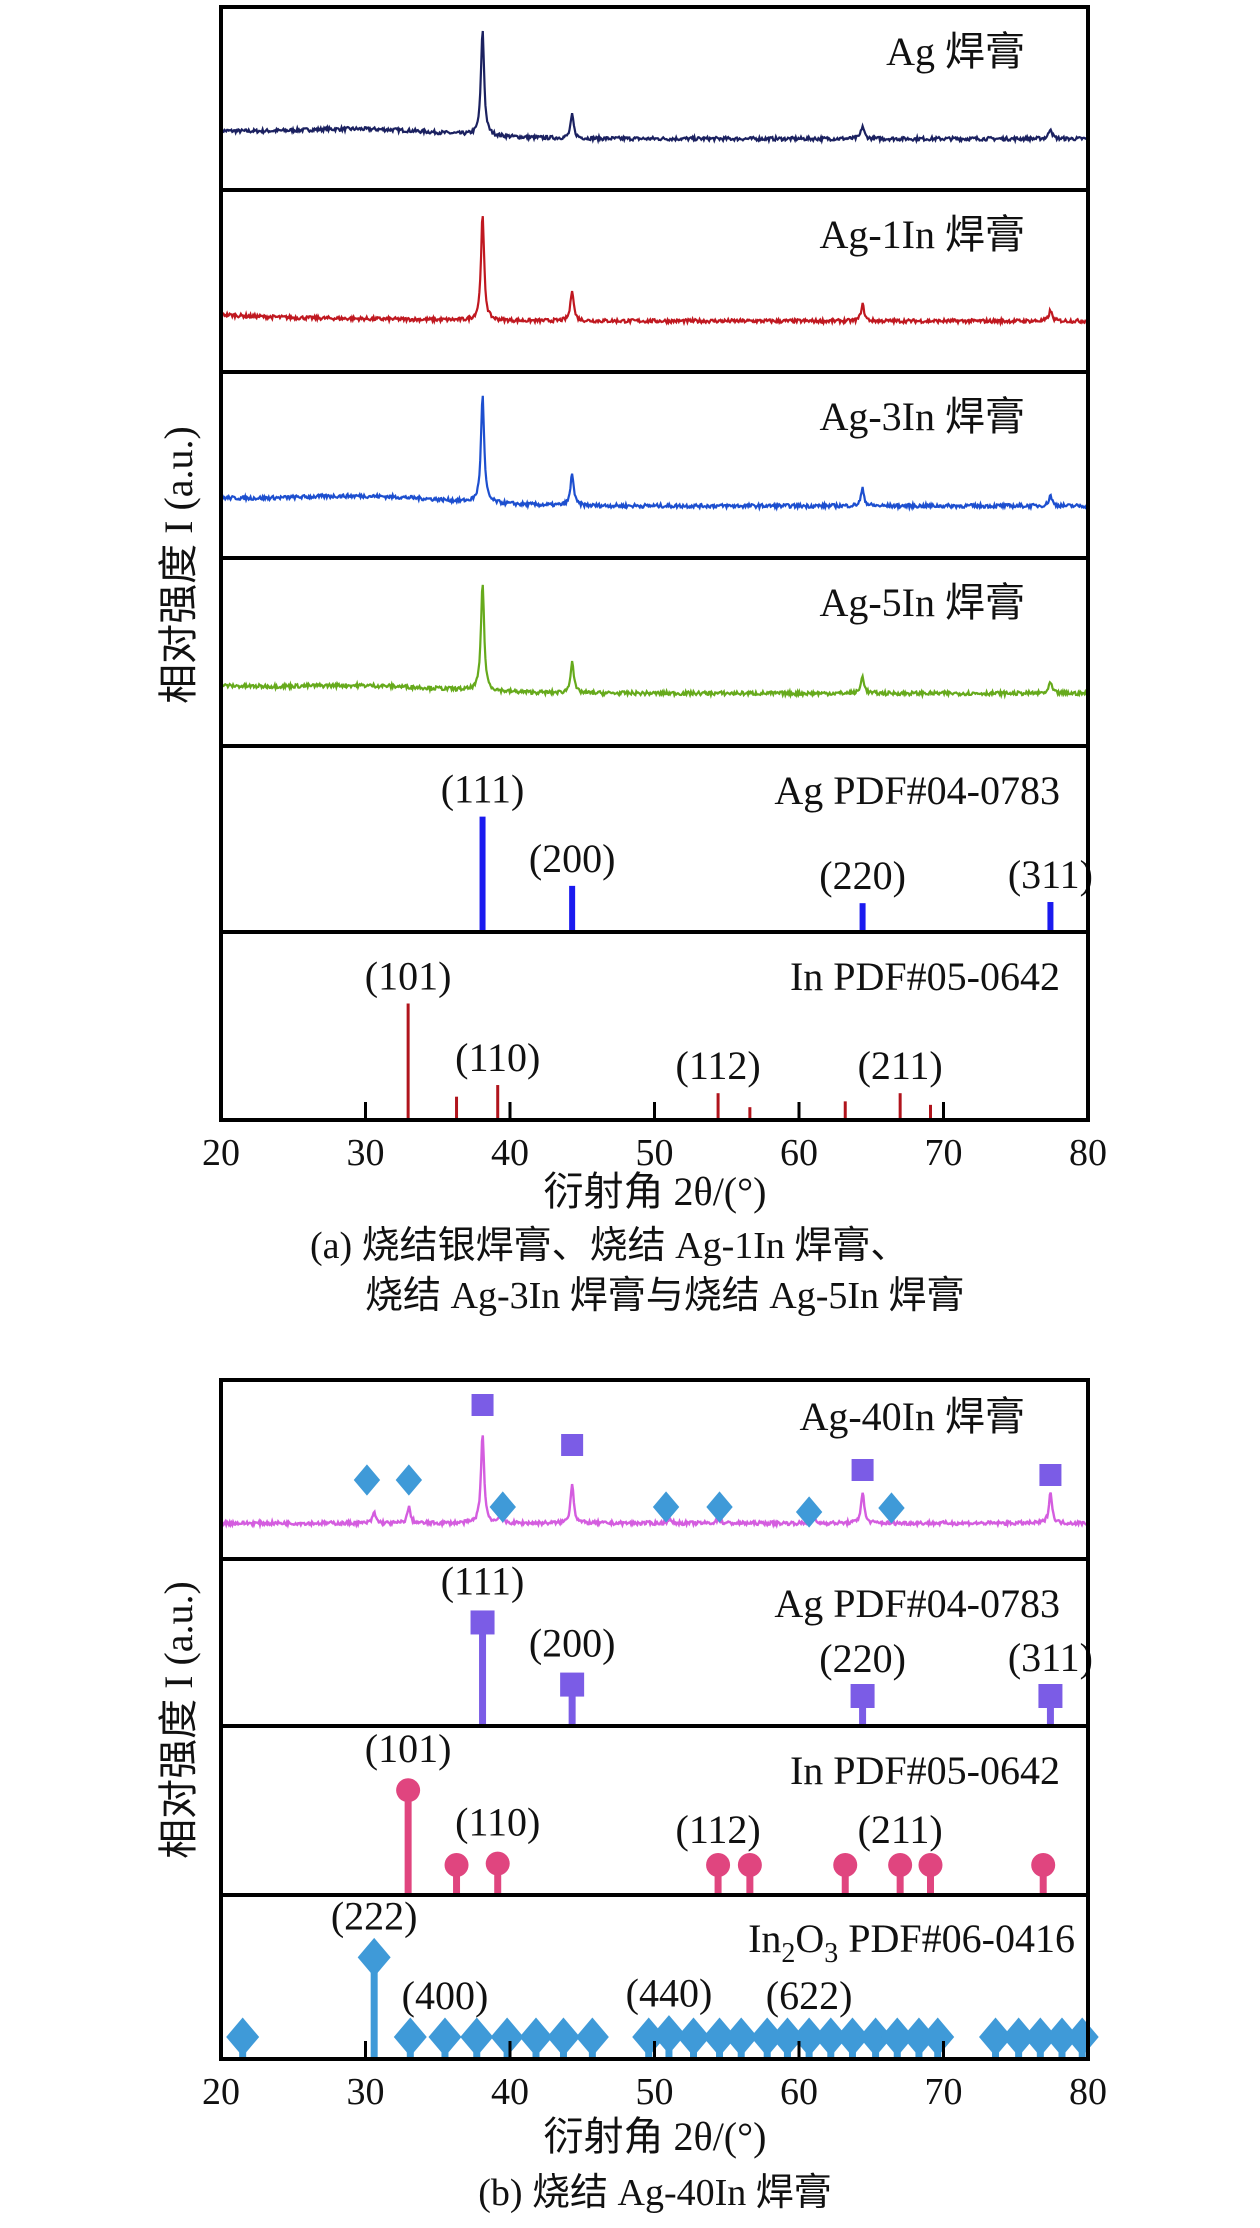  Describe the element at coordinates (655, 1191) in the screenshot. I see `x-axis-label-a: 衍射角 2θ/(°)` at that location.